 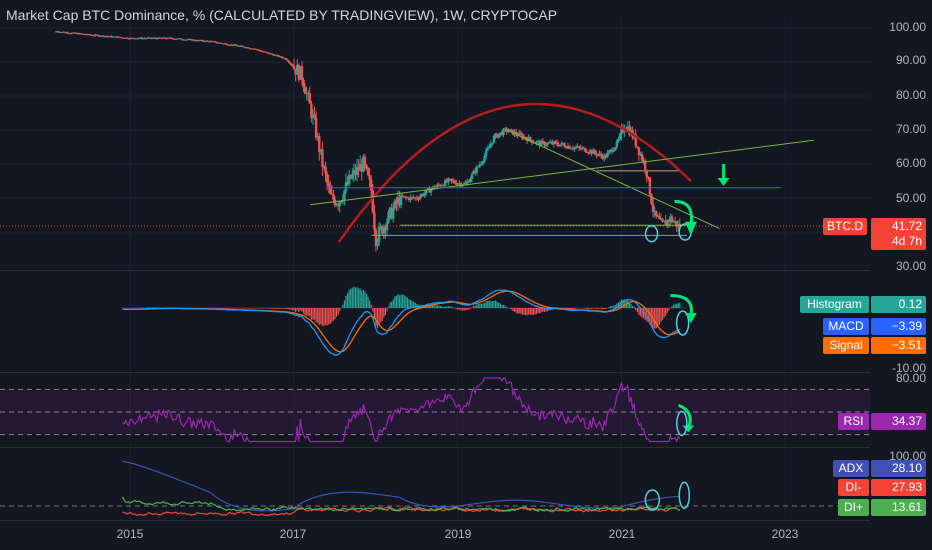 What do you see at coordinates (898, 421) in the screenshot?
I see `rsi-value: 34.37` at bounding box center [898, 421].